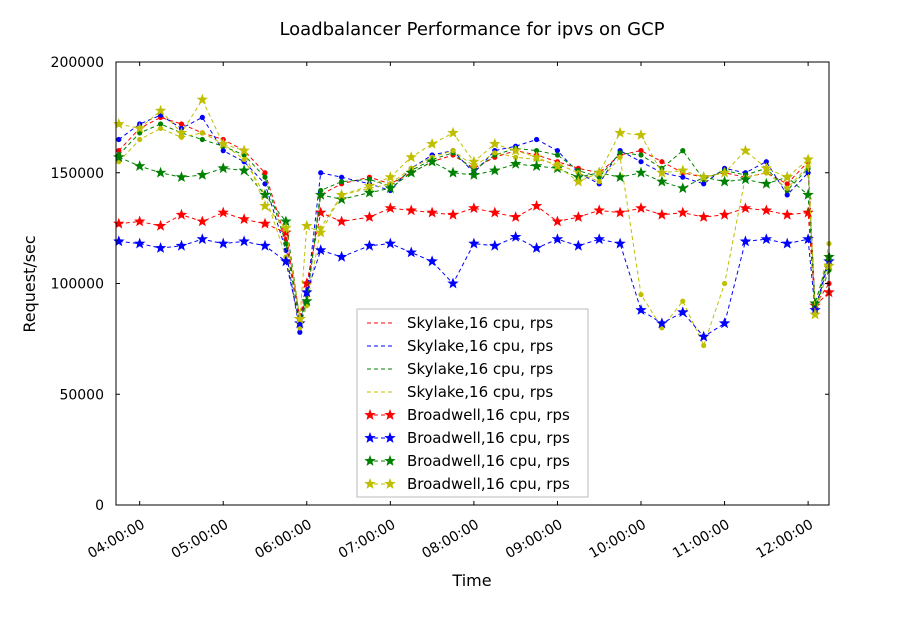 The height and width of the screenshot is (633, 921). What do you see at coordinates (367, 539) in the screenshot?
I see `x-tick-label: 07:00:00` at bounding box center [367, 539].